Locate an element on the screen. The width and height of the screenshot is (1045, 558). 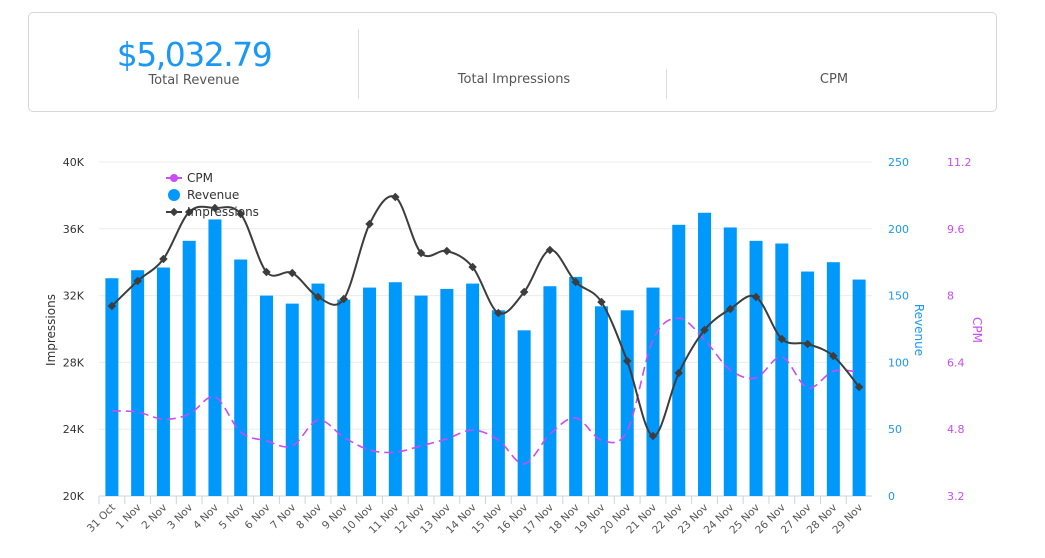
total-impressions-label: Total Impressions is located at coordinates (514, 79).